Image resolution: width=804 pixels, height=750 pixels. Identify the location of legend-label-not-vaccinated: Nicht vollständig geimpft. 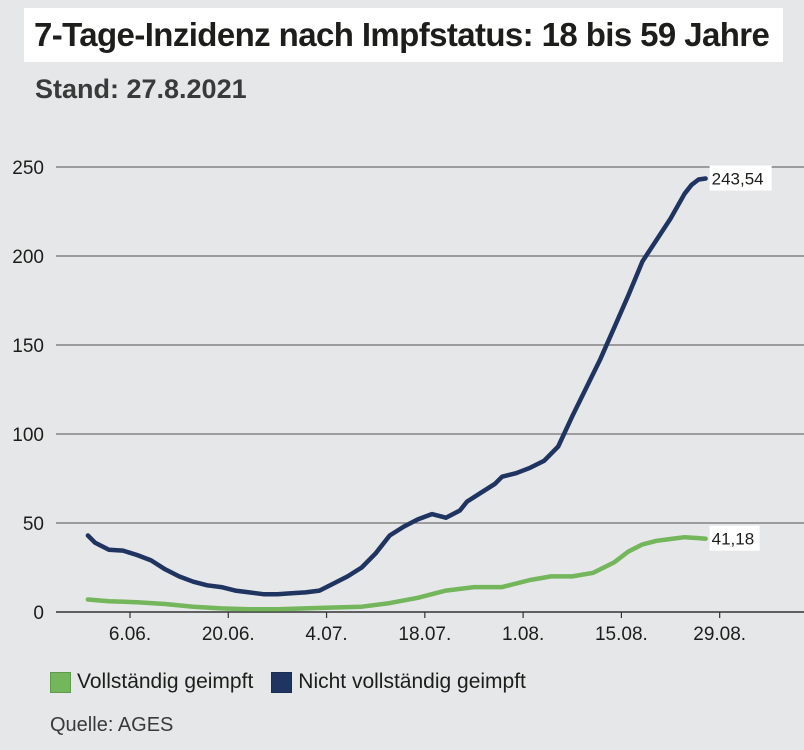
(412, 681).